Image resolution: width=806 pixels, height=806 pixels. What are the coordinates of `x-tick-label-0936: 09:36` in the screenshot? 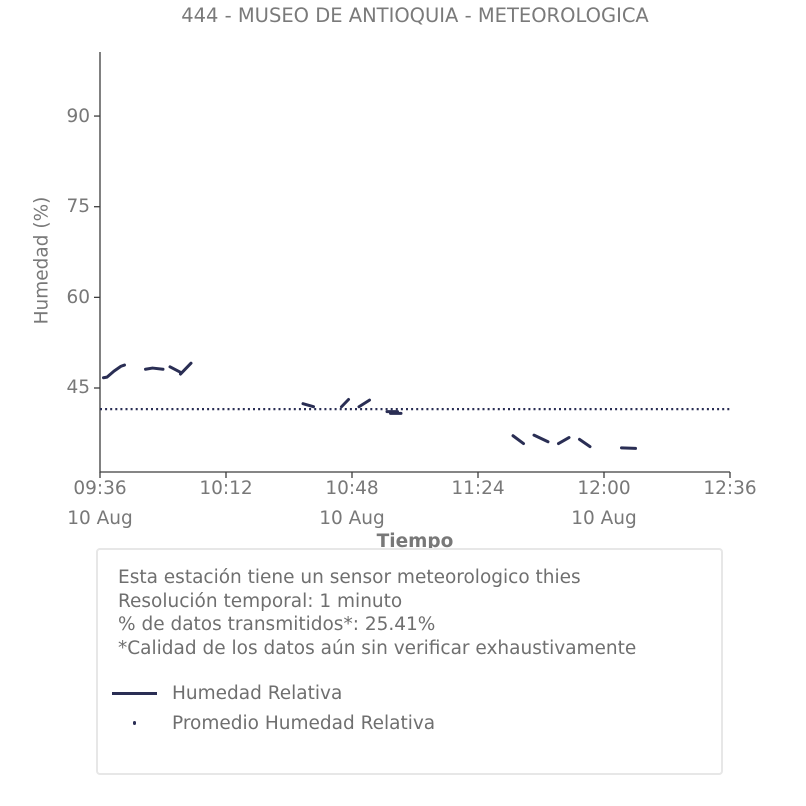 It's located at (100, 488).